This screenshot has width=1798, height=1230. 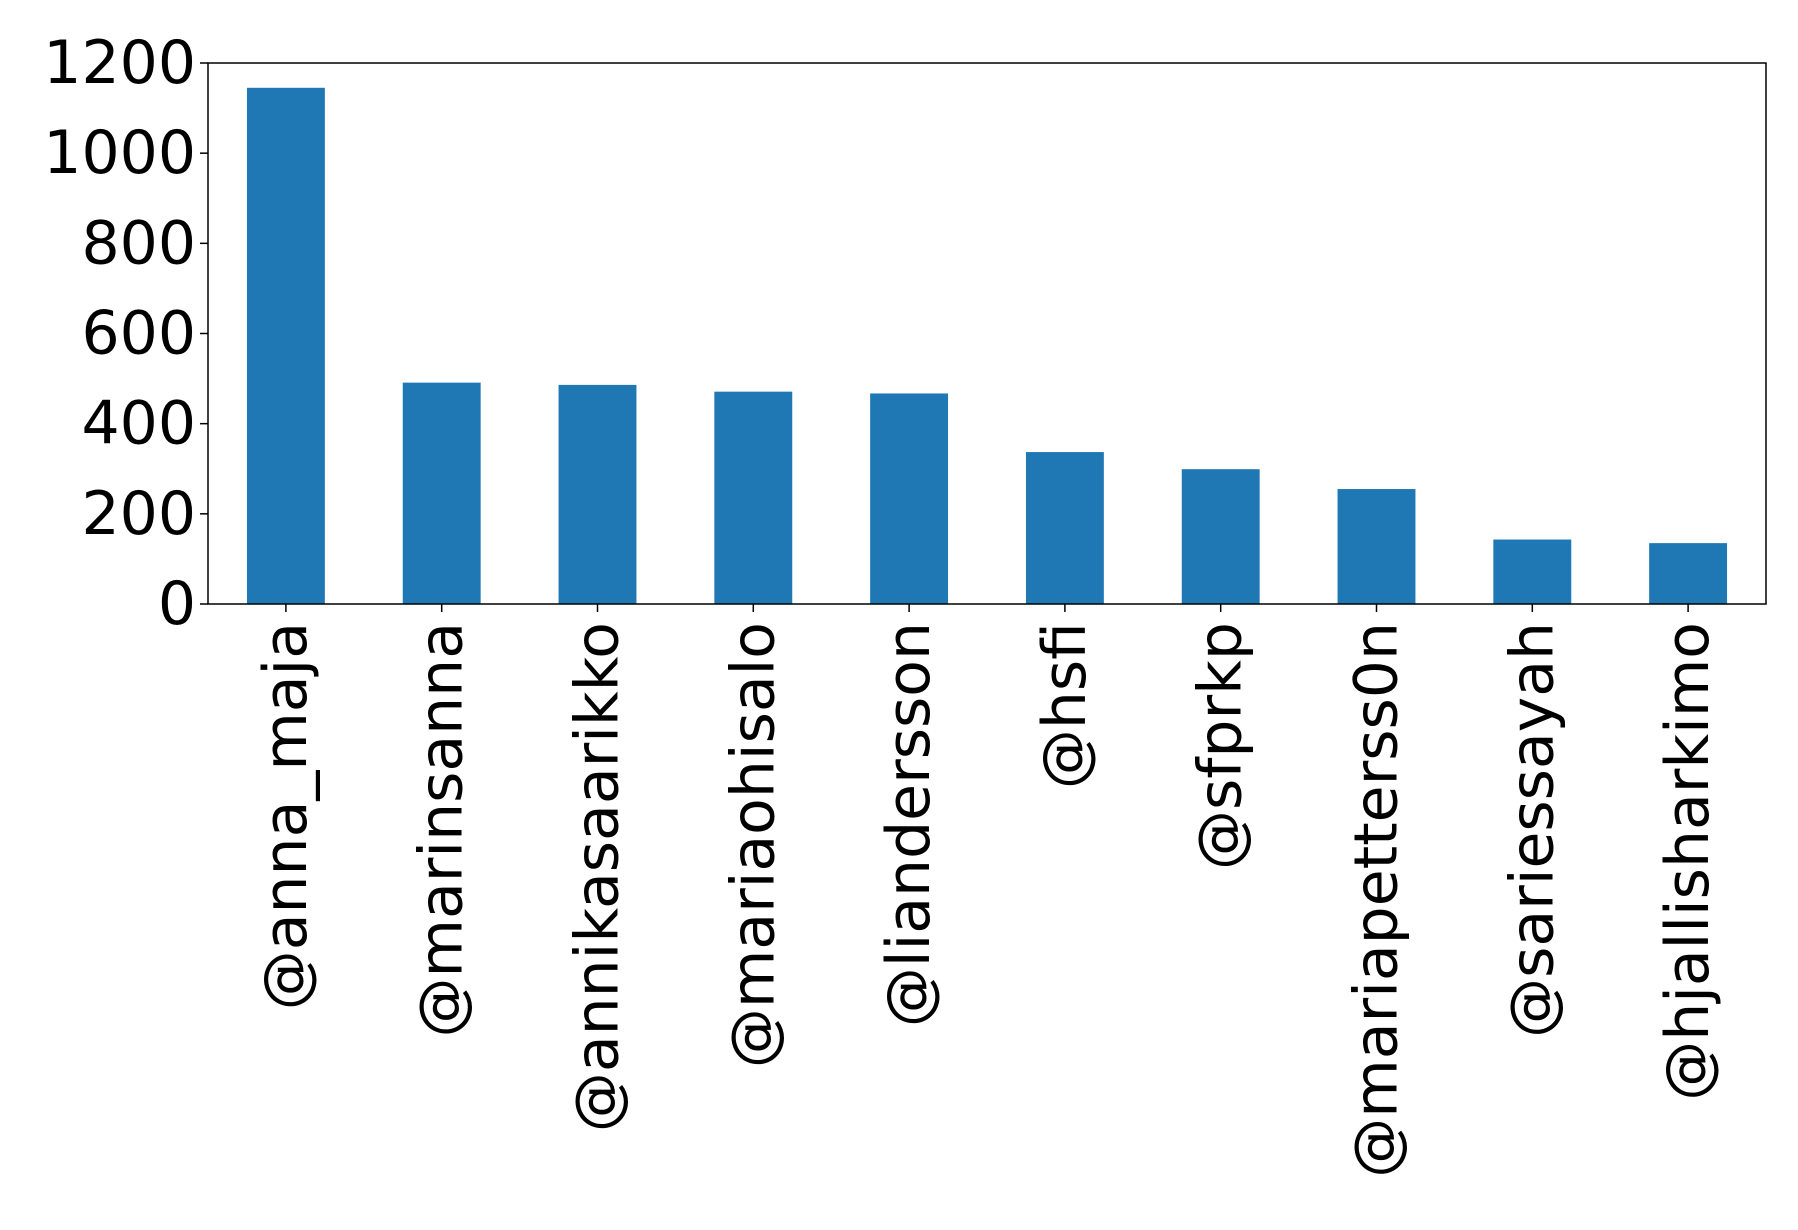 What do you see at coordinates (1532, 571) in the screenshot?
I see `bar-sariessayah` at bounding box center [1532, 571].